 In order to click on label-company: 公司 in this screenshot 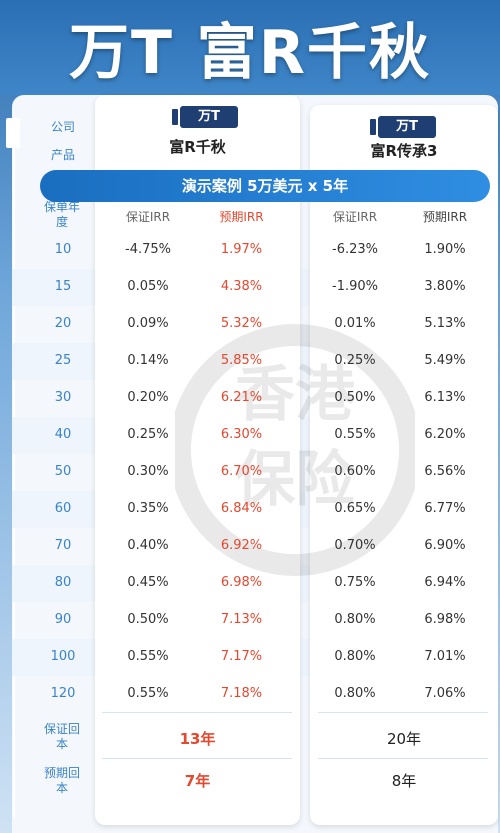, I will do `click(62, 127)`.